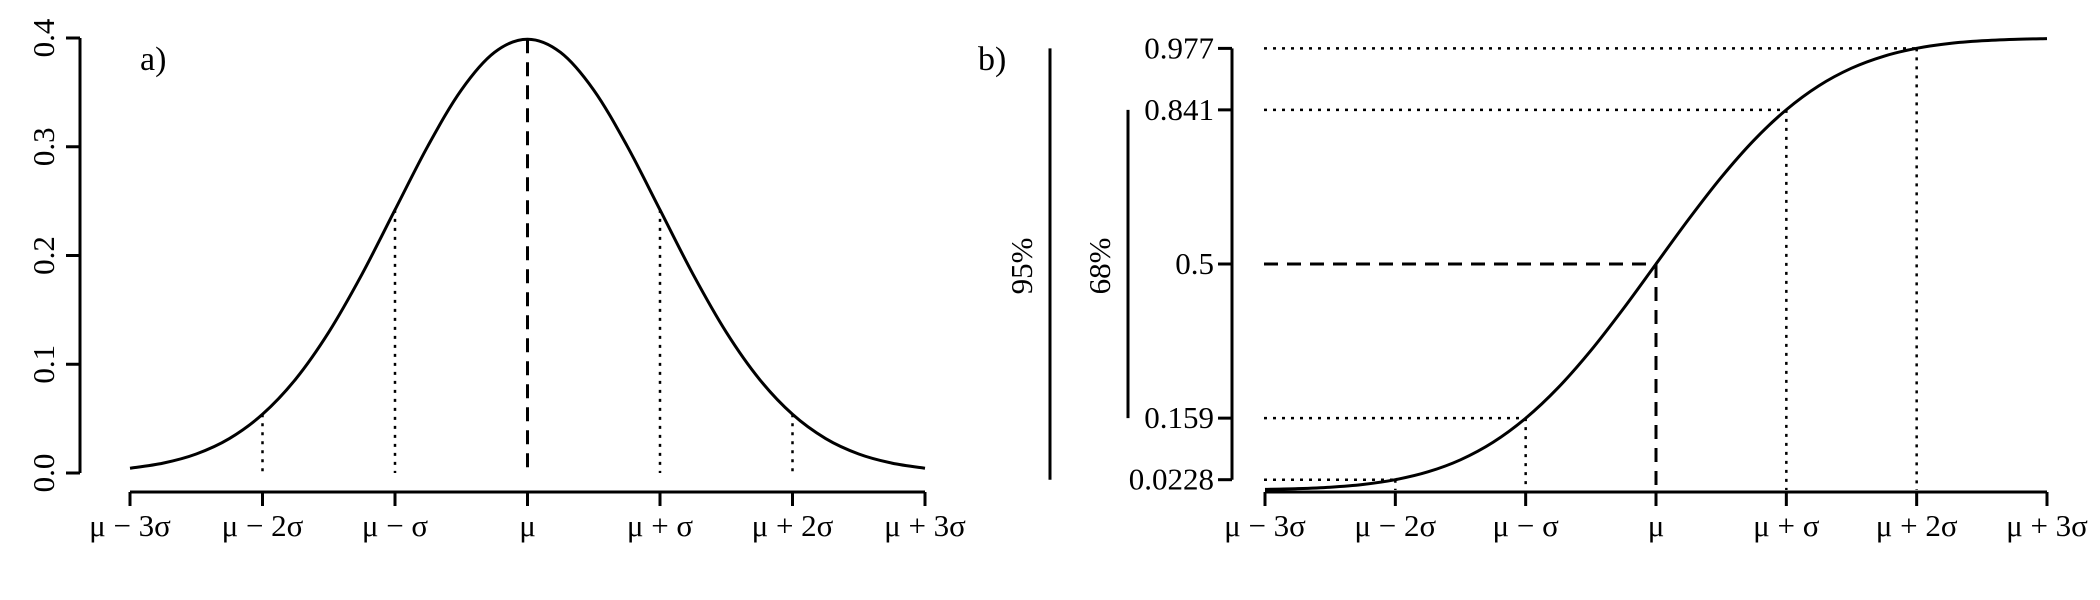  What do you see at coordinates (992, 59) in the screenshot?
I see `panel-b-label: b)` at bounding box center [992, 59].